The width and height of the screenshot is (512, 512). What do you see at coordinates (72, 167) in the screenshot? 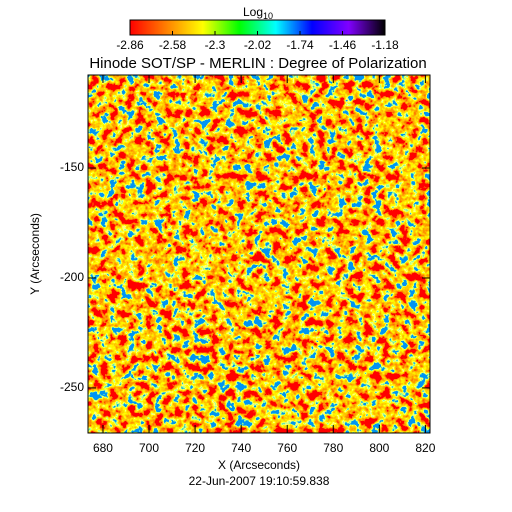
I see `y-tick-label: -150` at bounding box center [72, 167].